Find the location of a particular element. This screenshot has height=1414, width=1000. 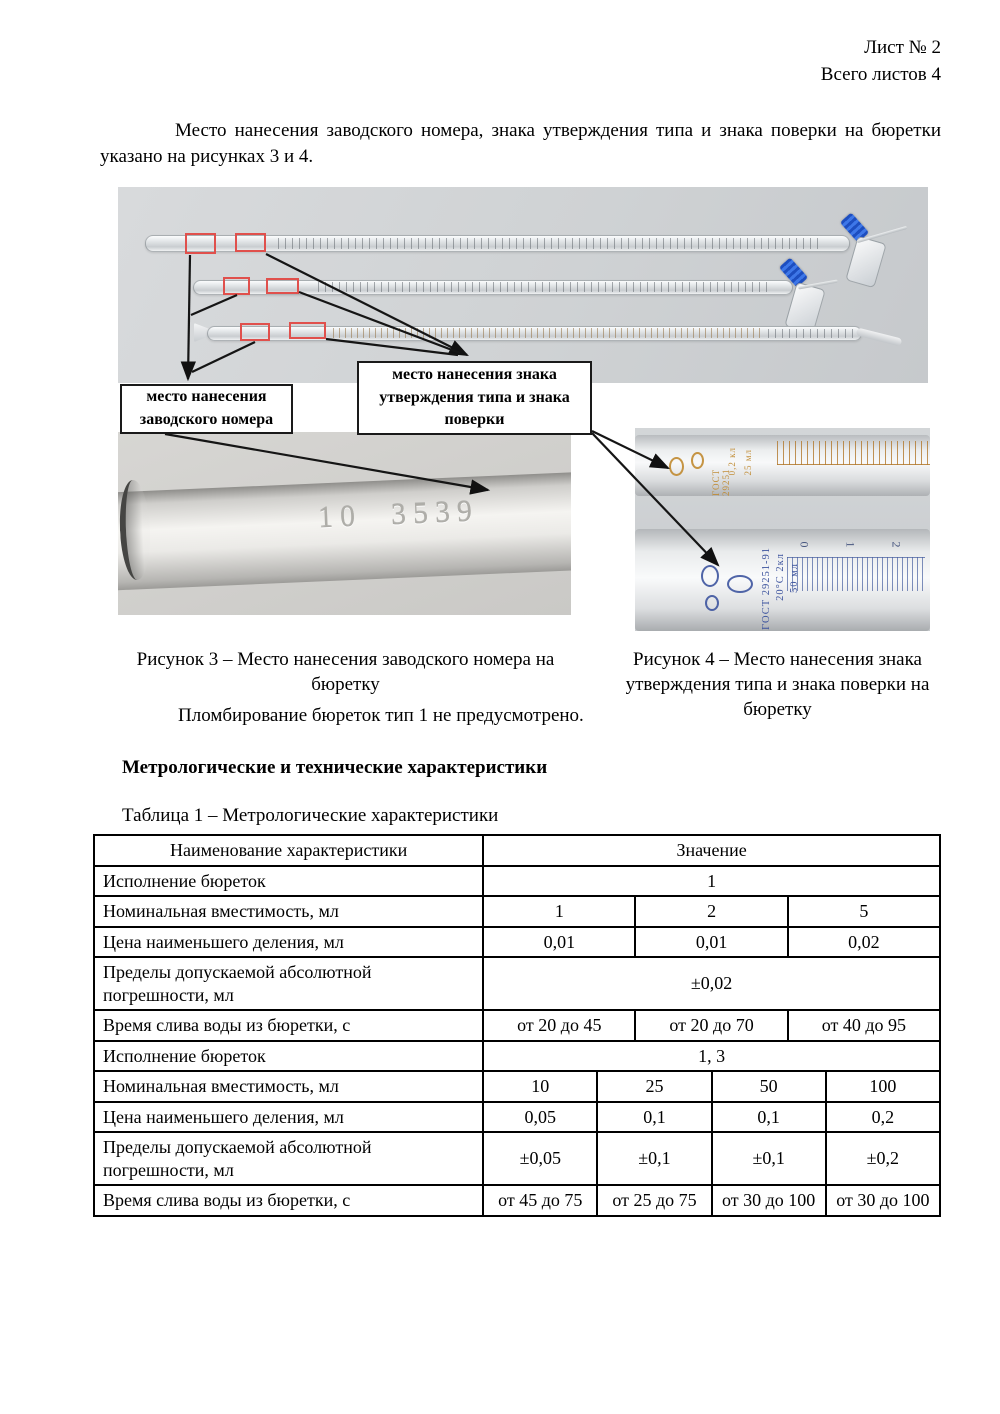

manufacturer-logo-icon is located at coordinates (740, 584).